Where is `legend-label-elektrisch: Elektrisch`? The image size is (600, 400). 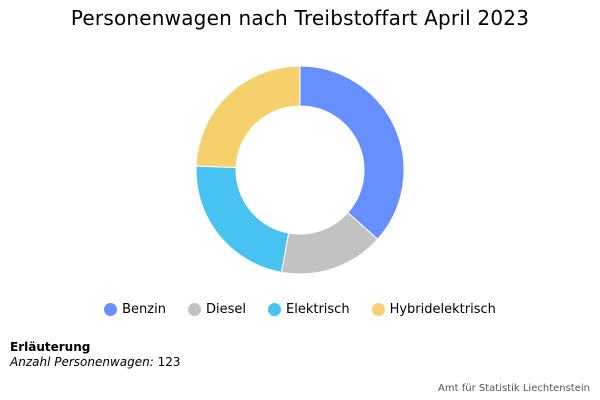
legend-label-elektrisch: Elektrisch is located at coordinates (318, 309).